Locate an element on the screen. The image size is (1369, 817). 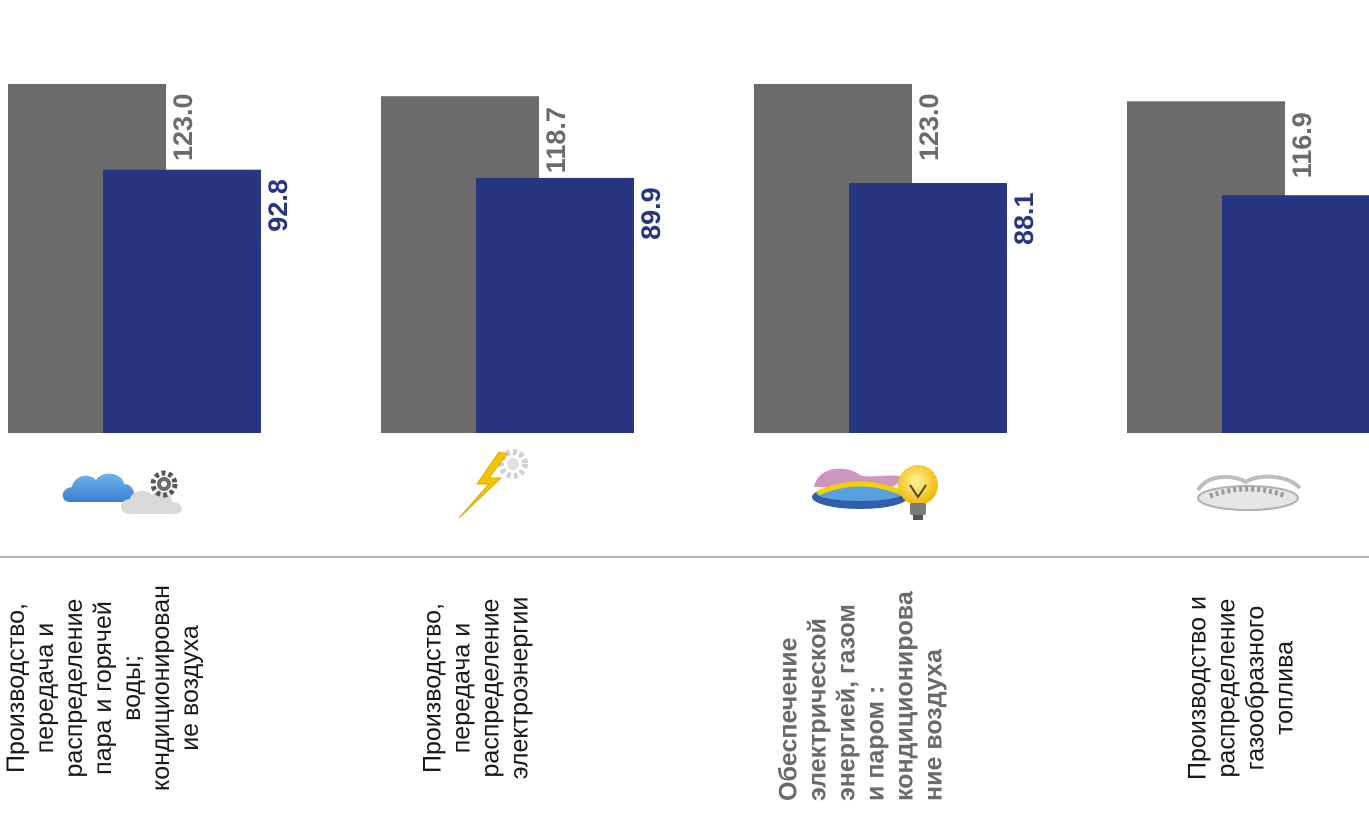
gas-burner-bulb-icon is located at coordinates (875, 492).